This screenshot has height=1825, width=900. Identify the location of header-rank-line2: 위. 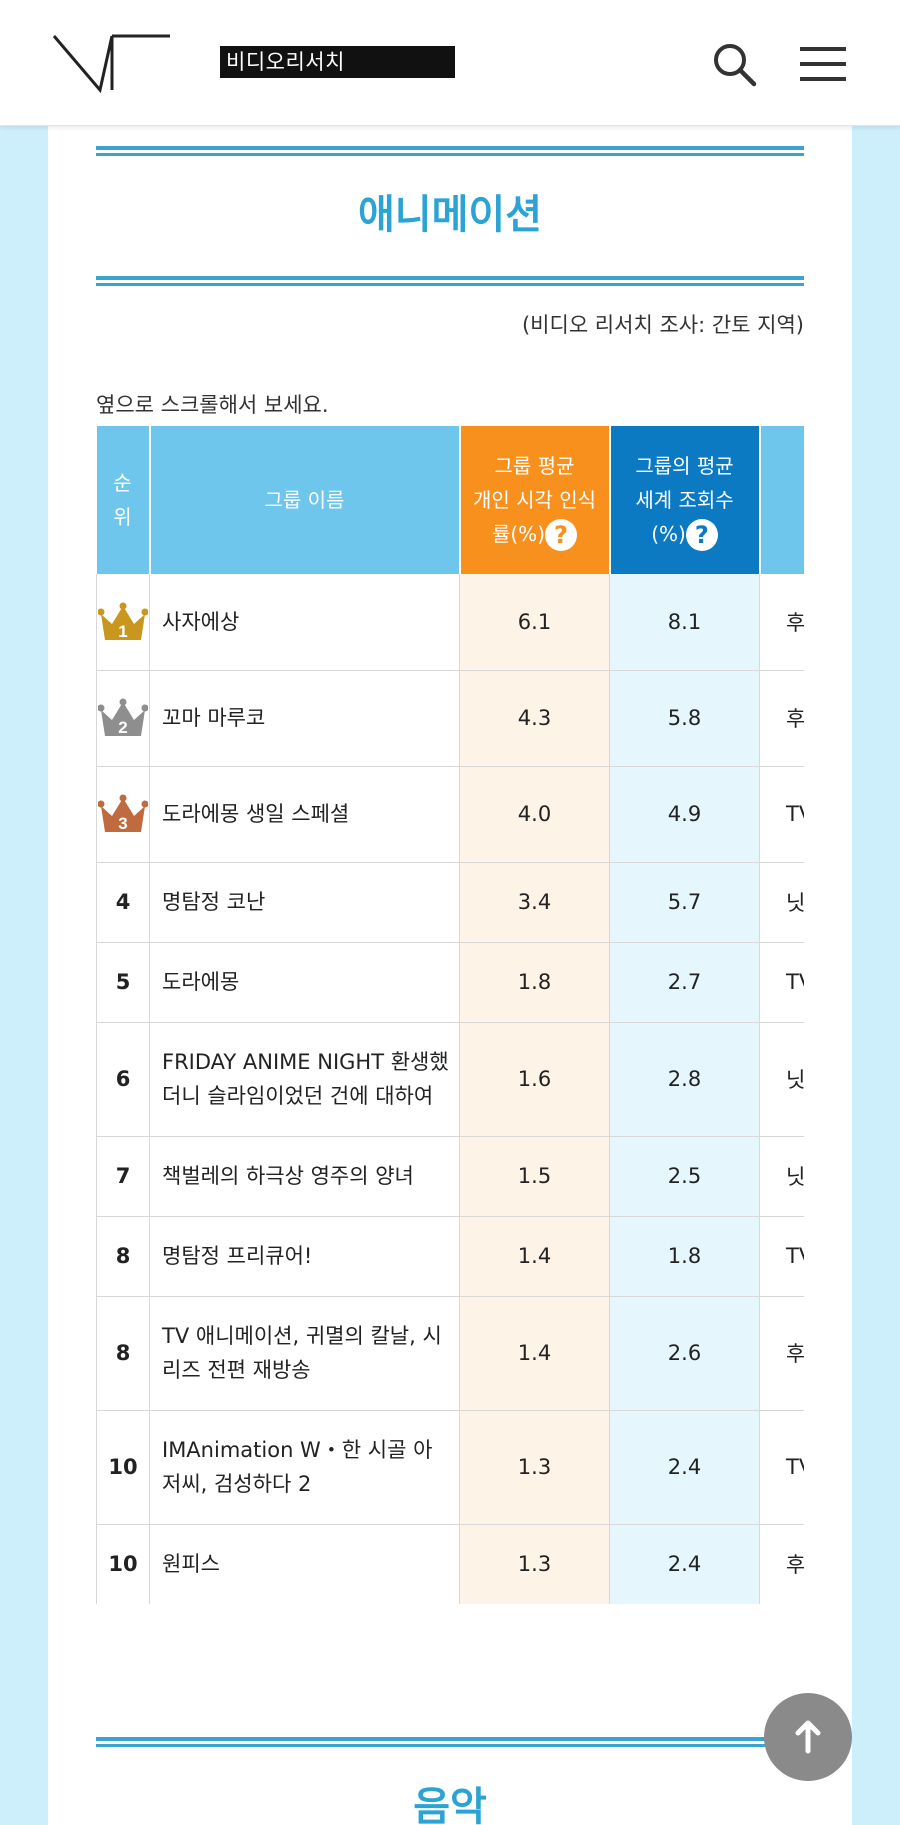
(122, 517).